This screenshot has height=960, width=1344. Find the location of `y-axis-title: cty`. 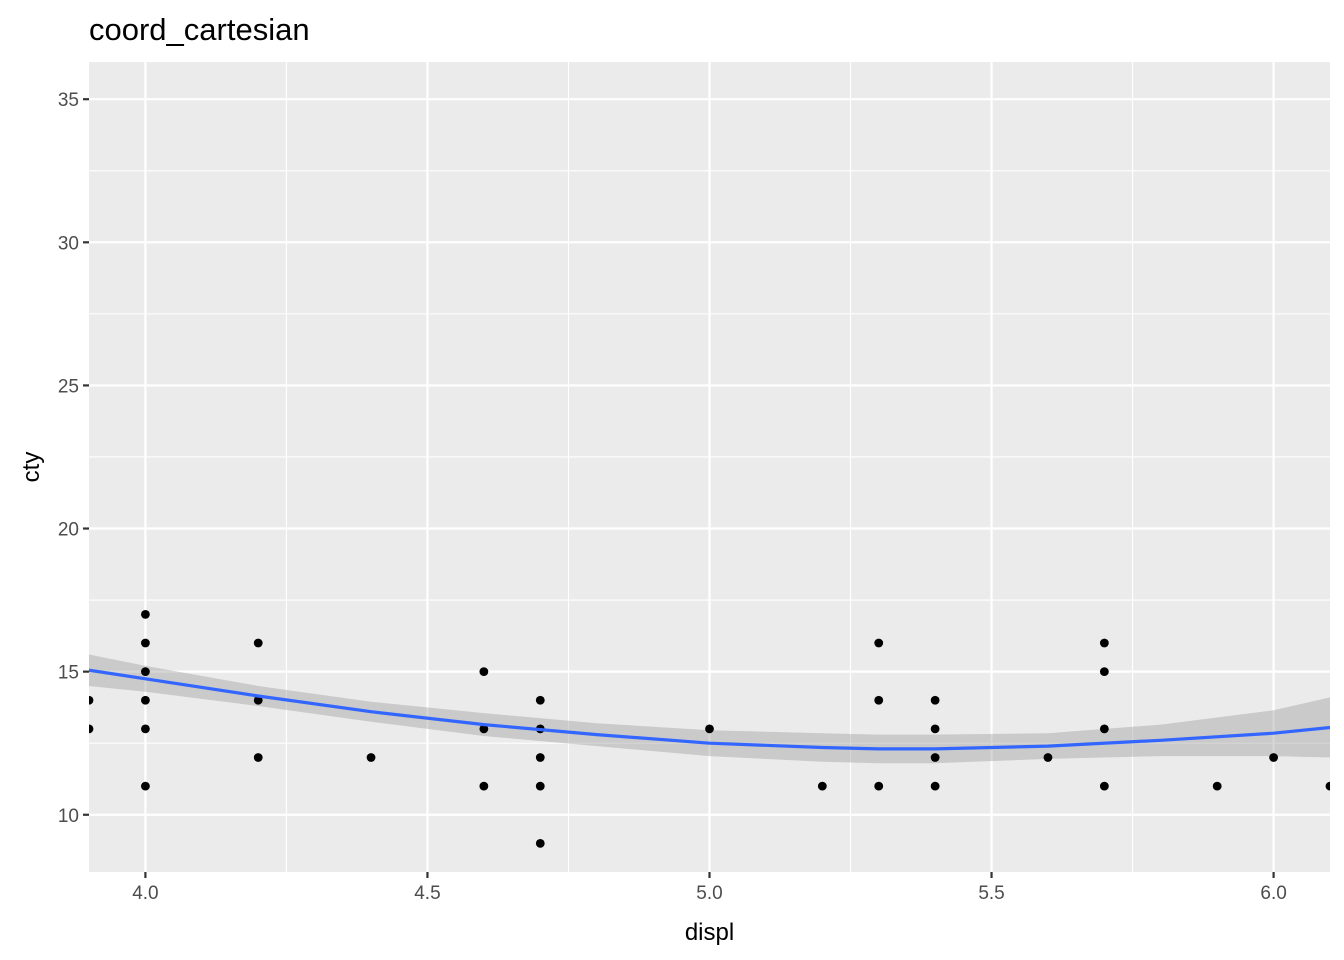

y-axis-title: cty is located at coordinates (31, 467).